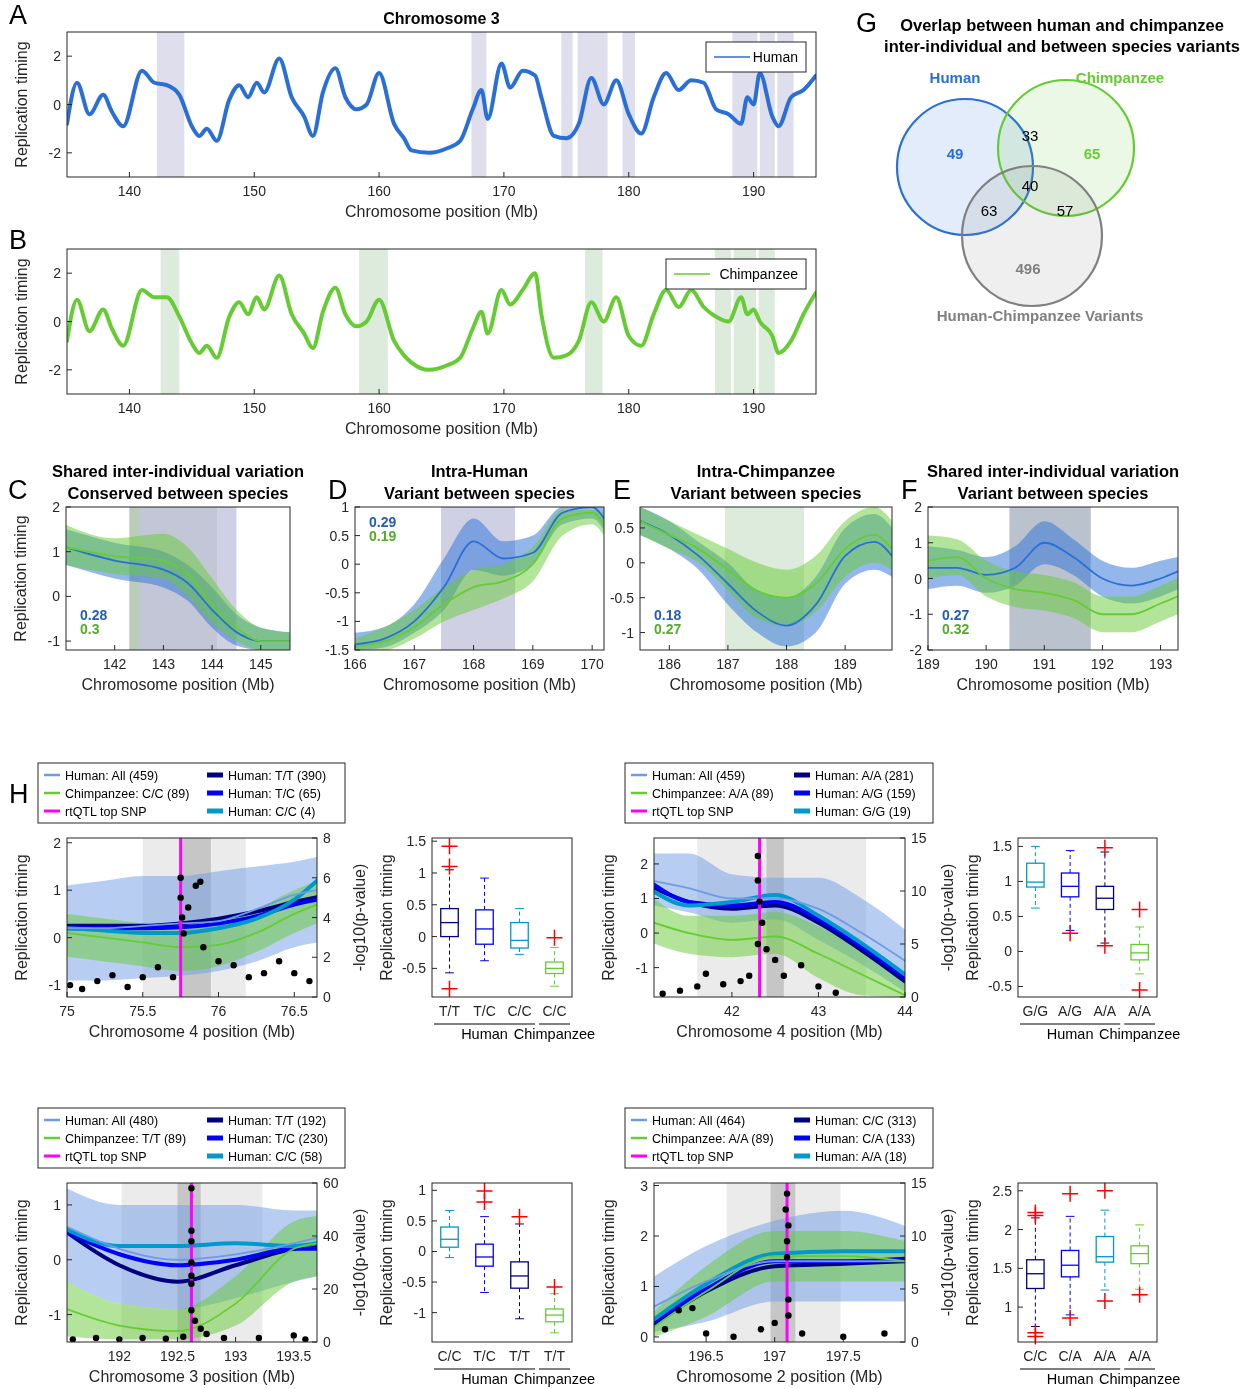  What do you see at coordinates (274, 793) in the screenshot?
I see `legend-label: Human: T/C (65)` at bounding box center [274, 793].